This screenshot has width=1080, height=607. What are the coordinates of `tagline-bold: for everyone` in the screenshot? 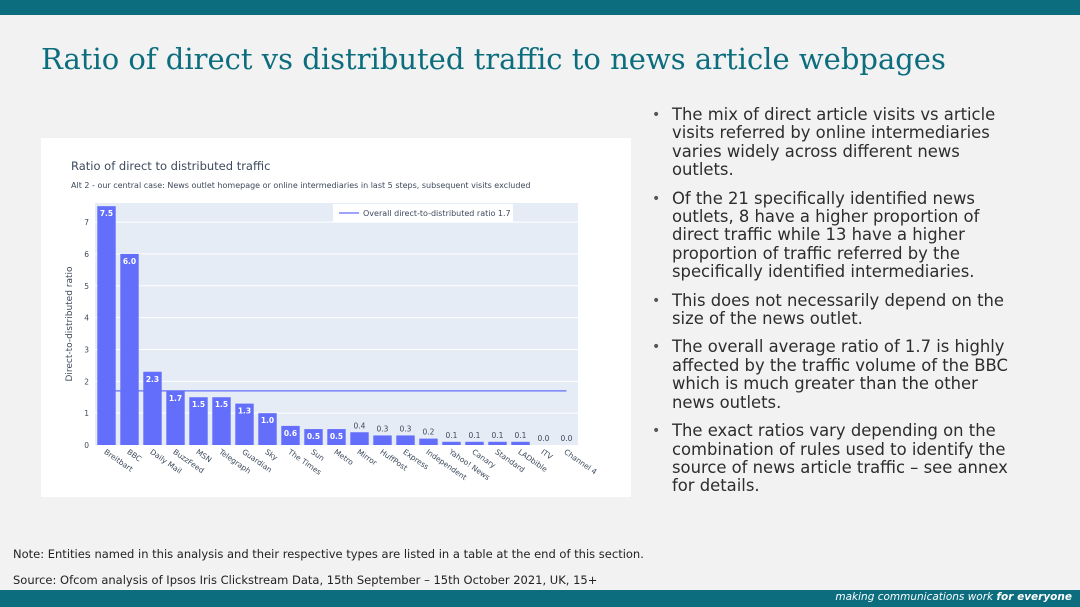 It's located at (1034, 597).